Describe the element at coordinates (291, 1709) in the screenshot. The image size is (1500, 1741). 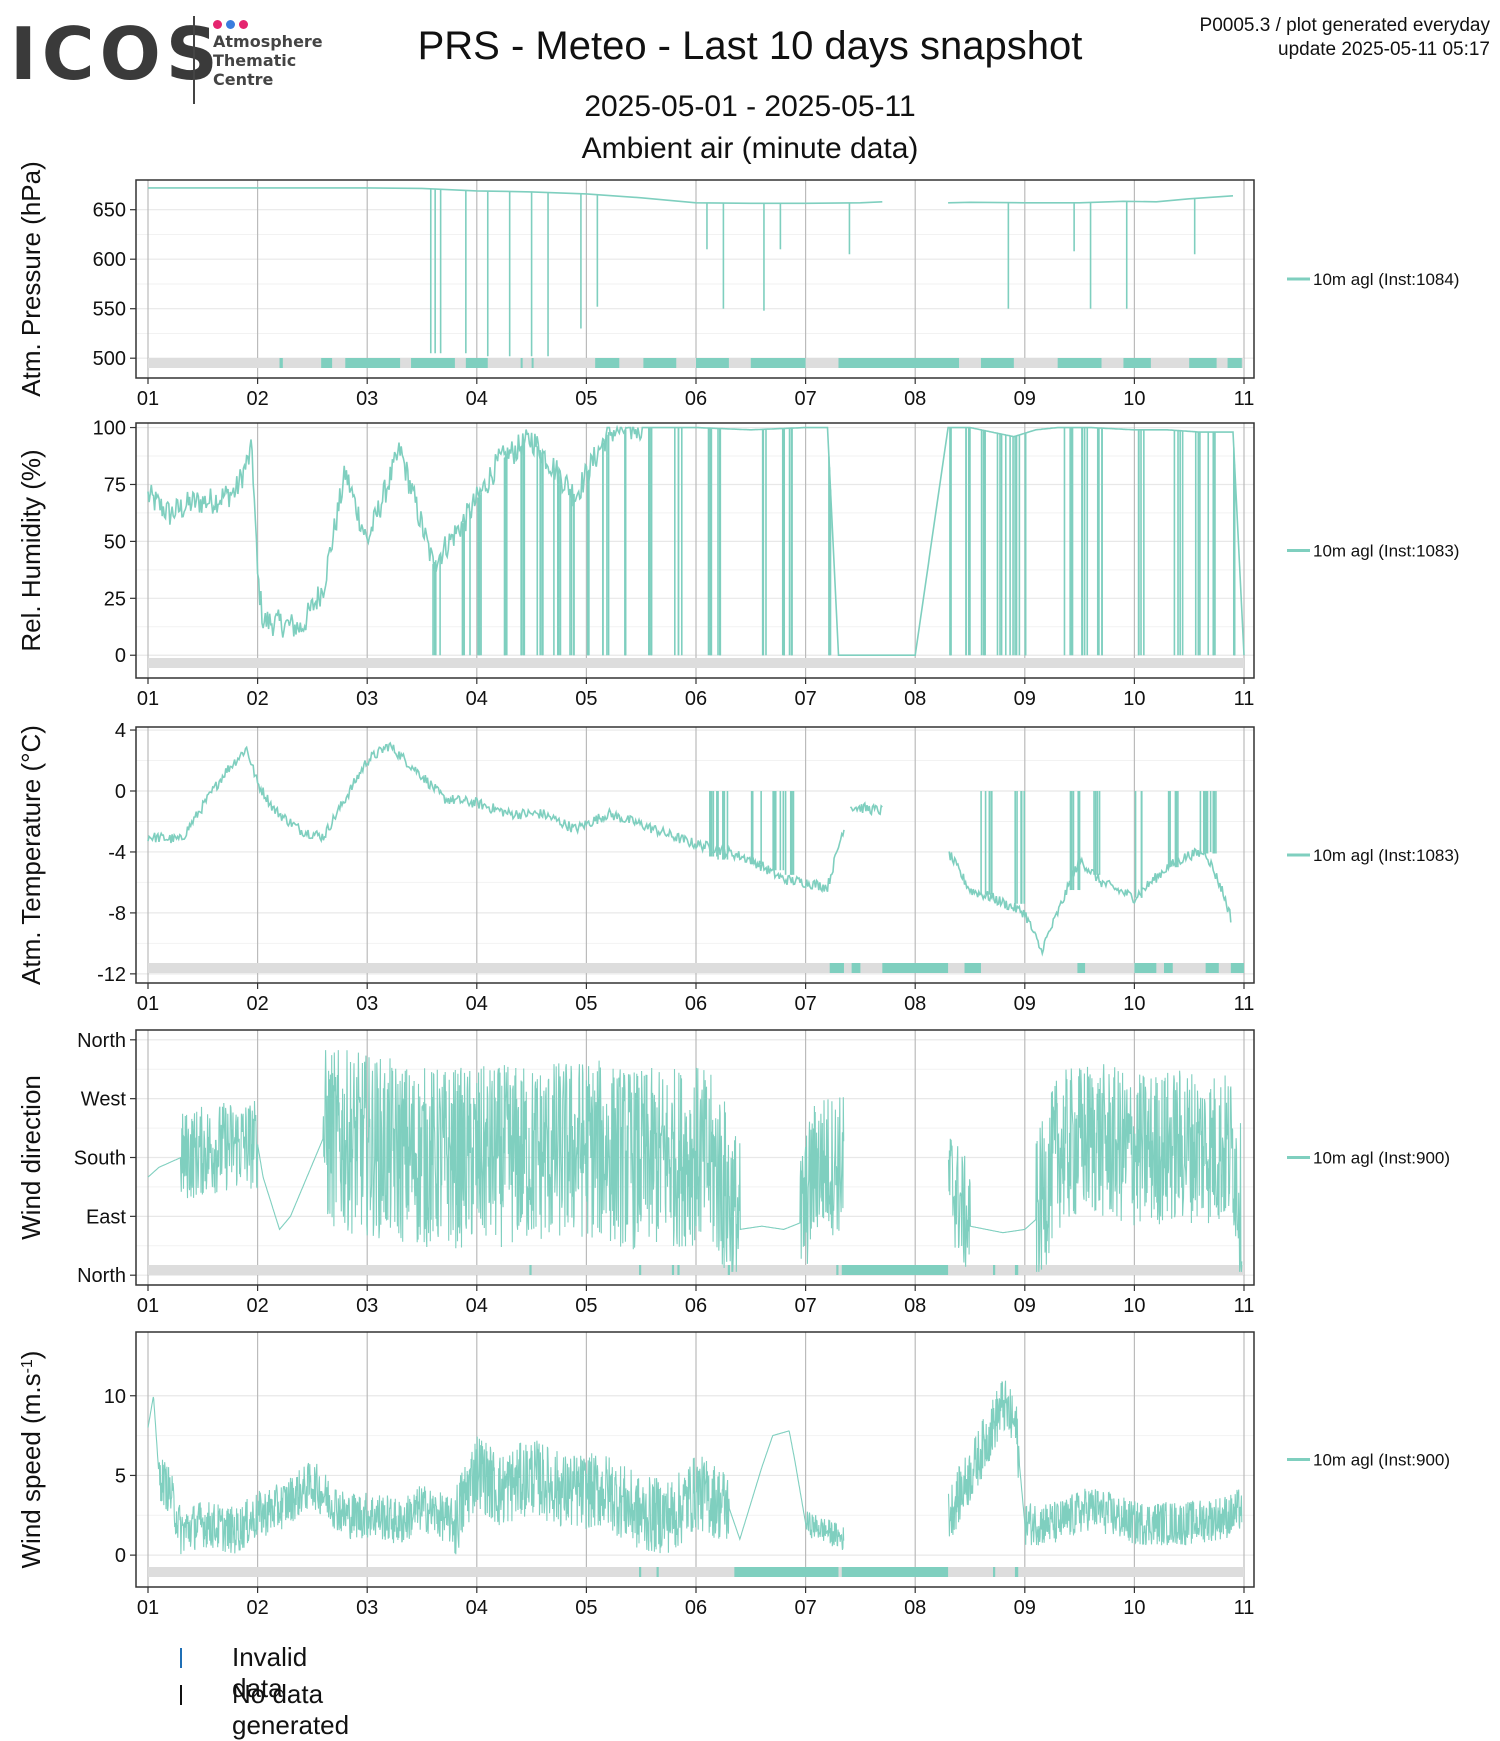
I see `legend-nodata-label: No data generated` at that location.